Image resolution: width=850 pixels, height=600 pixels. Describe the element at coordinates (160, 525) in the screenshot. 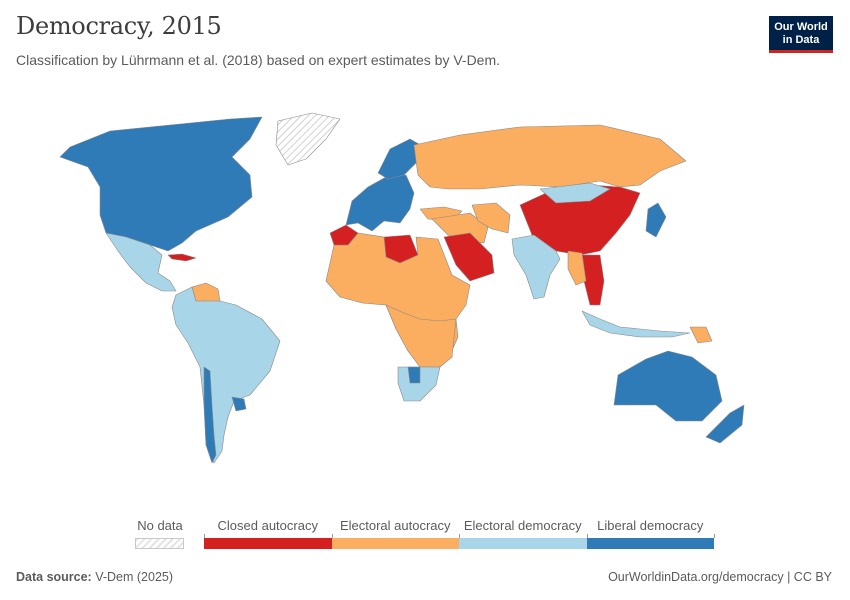

I see `legend-label-no-data: No data` at that location.